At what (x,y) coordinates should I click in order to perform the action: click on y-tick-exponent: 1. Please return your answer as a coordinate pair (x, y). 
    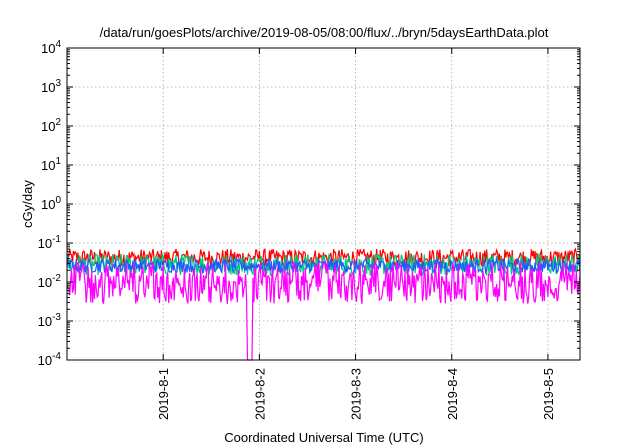
    Looking at the image, I should click on (58, 161).